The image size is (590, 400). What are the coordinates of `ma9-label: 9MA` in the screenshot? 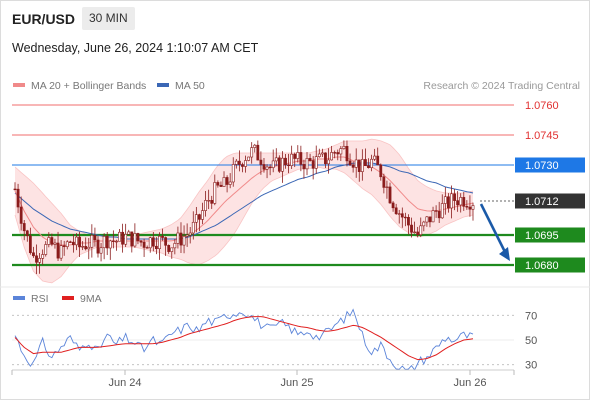 It's located at (91, 299).